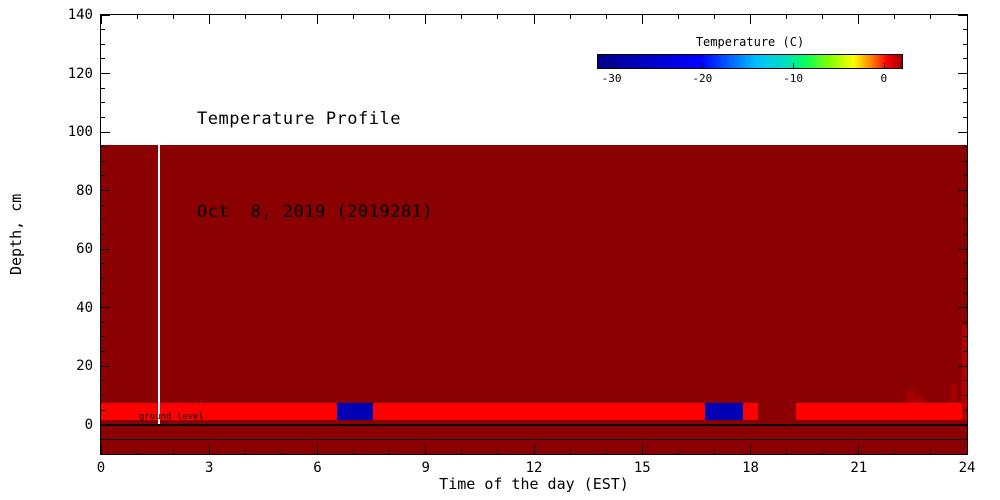 This screenshot has width=1000, height=500. I want to click on colorbar, so click(750, 61).